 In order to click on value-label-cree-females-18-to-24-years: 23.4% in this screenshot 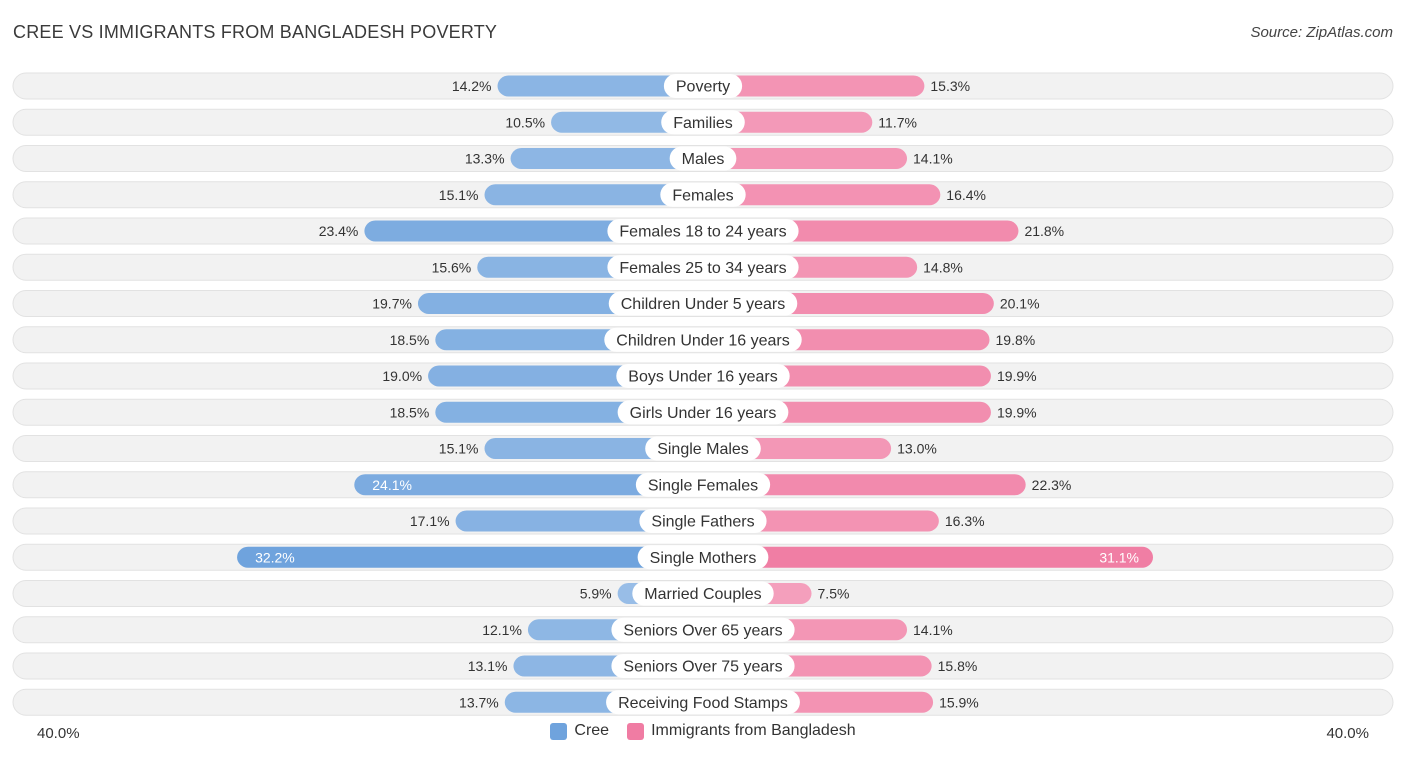, I will do `click(339, 231)`.